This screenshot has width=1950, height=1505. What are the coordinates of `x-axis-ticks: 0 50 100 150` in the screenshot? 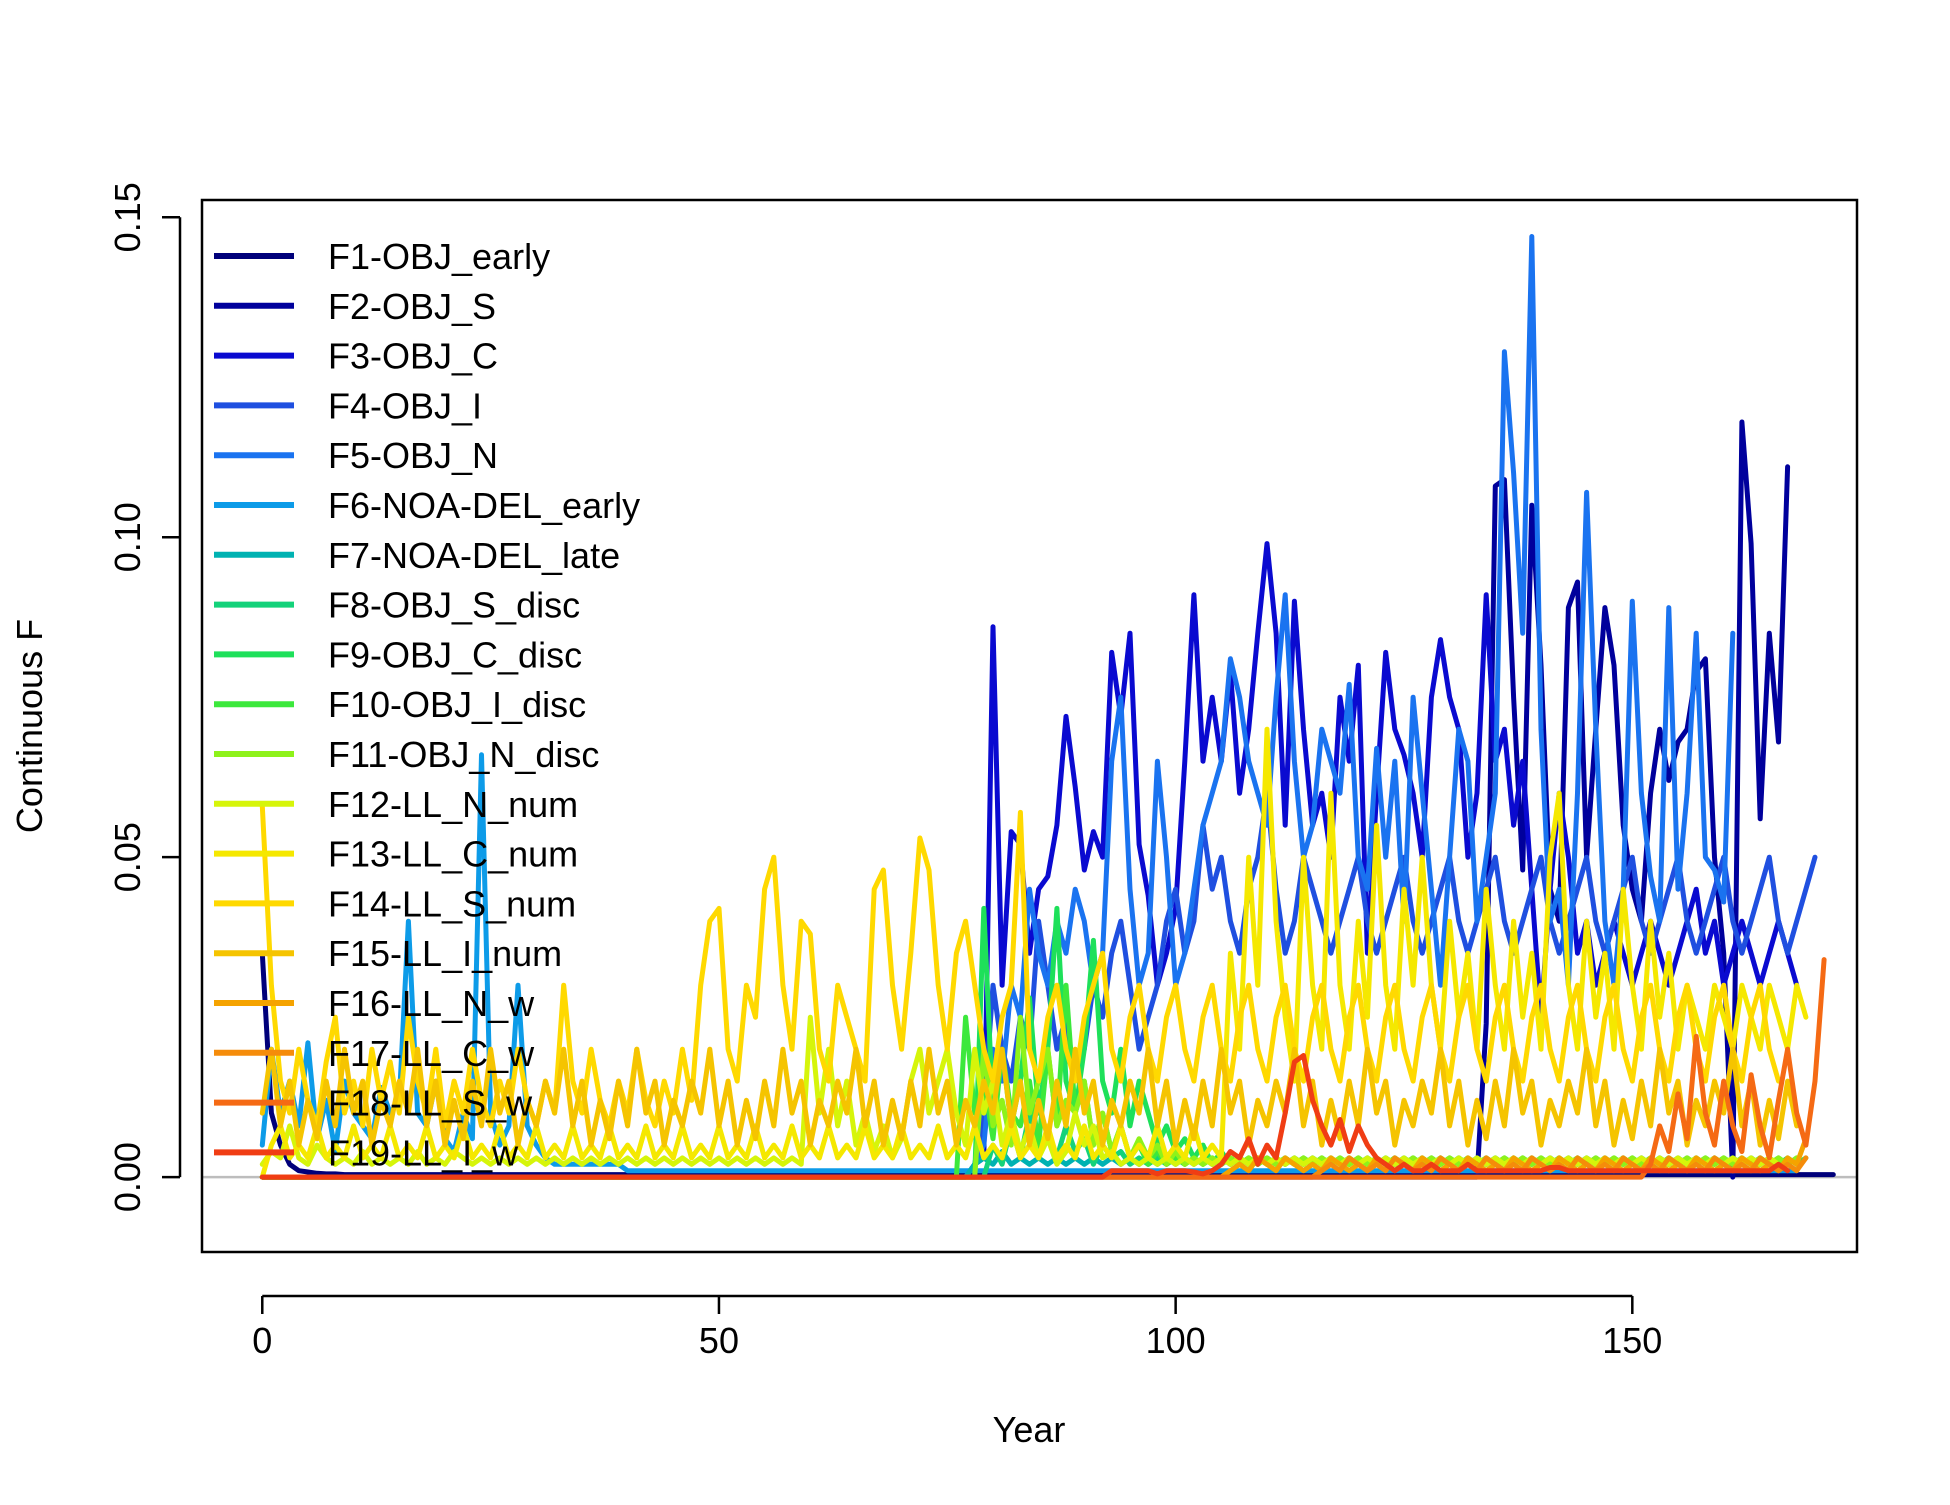 It's located at (957, 1327).